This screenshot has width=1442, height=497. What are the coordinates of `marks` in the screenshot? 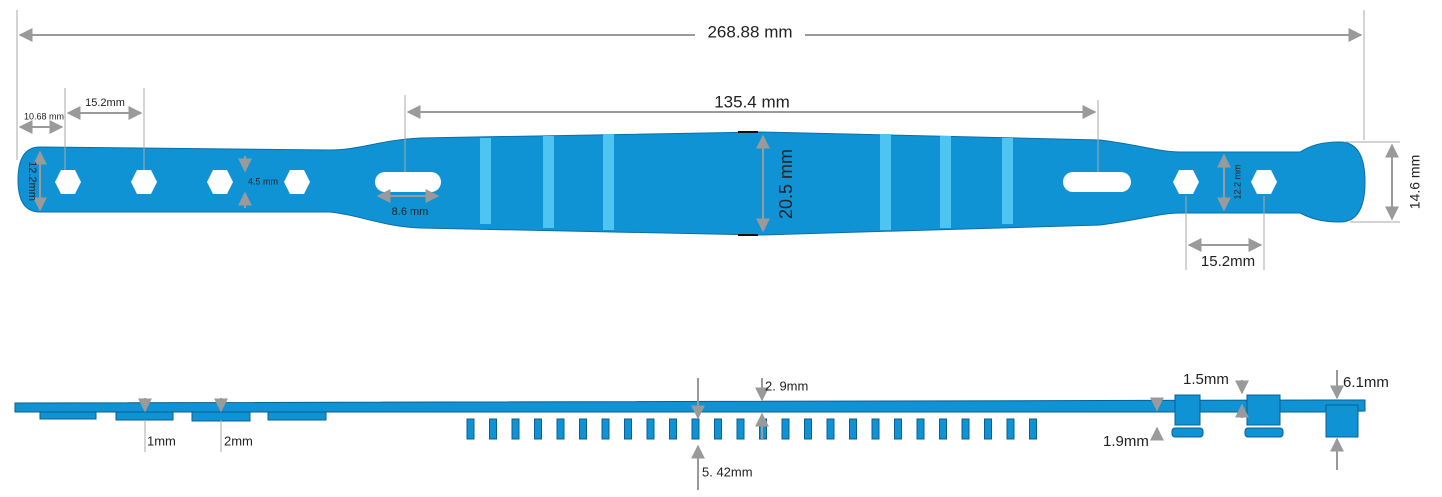 It's located at (748, 183).